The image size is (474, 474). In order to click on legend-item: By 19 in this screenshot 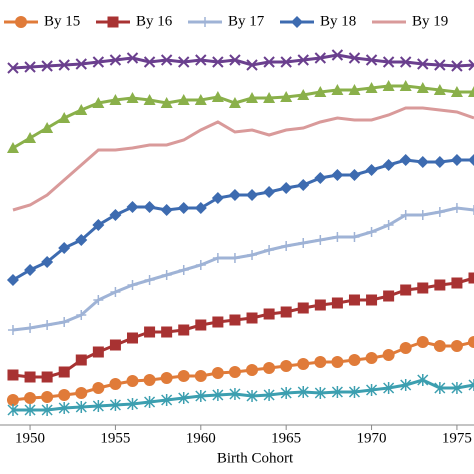, I will do `click(410, 21)`.